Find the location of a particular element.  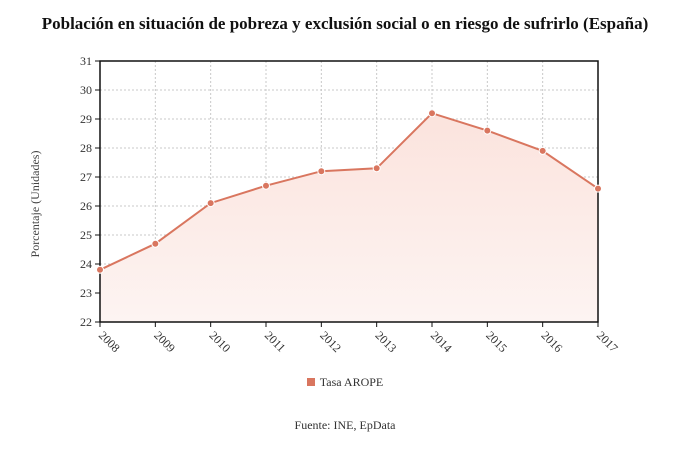

y-tick-label: 22 is located at coordinates (86, 322).